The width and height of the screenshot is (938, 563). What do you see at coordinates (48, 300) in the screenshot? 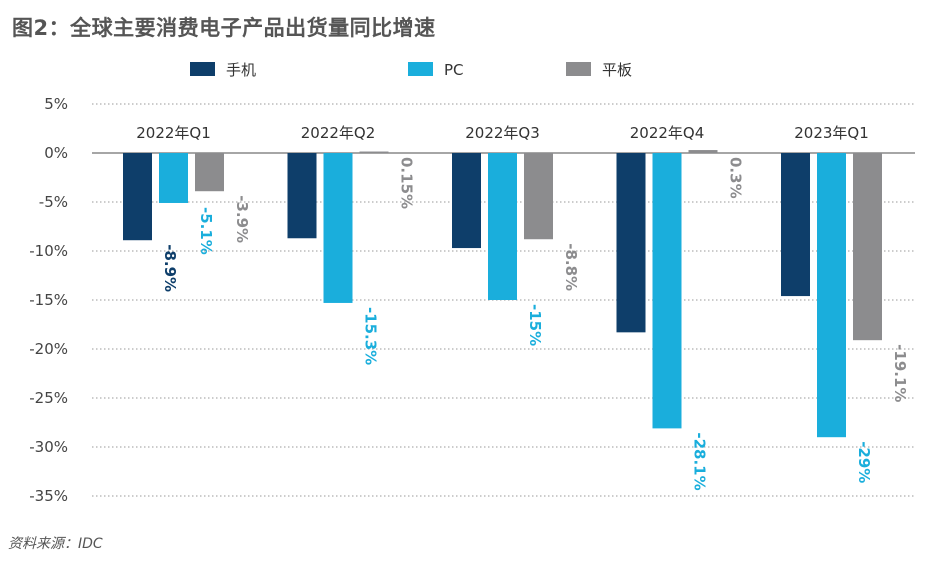
I see `y-tick-label: -15%` at bounding box center [48, 300].